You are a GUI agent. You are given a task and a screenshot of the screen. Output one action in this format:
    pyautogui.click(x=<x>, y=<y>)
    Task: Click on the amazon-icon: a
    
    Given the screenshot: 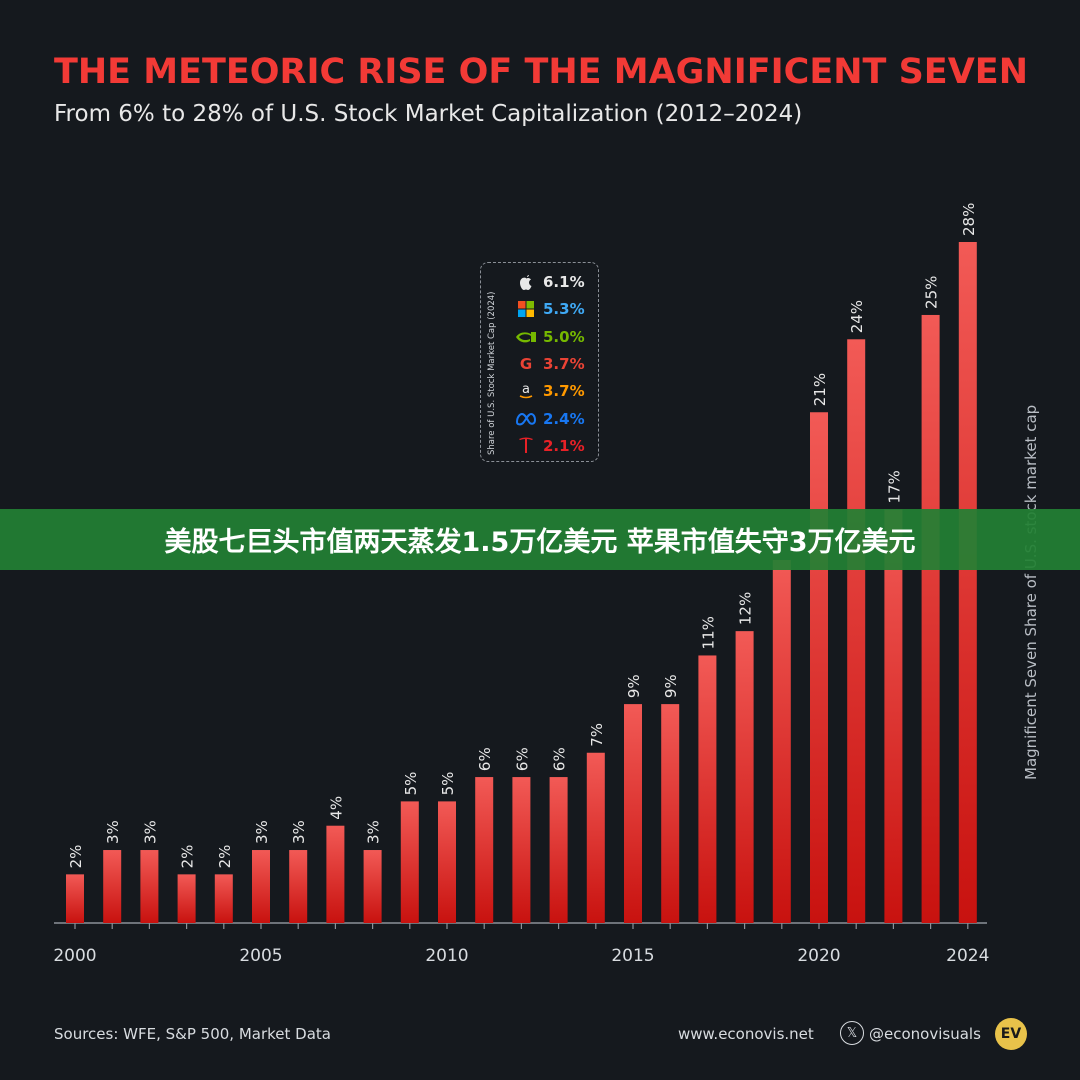 What is the action you would take?
    pyautogui.click(x=526, y=391)
    